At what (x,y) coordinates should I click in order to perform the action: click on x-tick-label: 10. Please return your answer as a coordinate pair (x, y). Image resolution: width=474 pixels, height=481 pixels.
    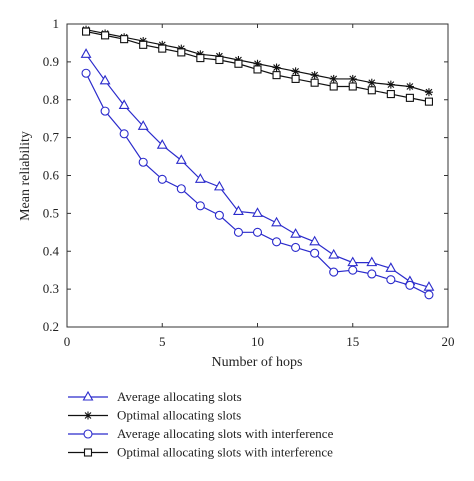
    Looking at the image, I should click on (257, 341).